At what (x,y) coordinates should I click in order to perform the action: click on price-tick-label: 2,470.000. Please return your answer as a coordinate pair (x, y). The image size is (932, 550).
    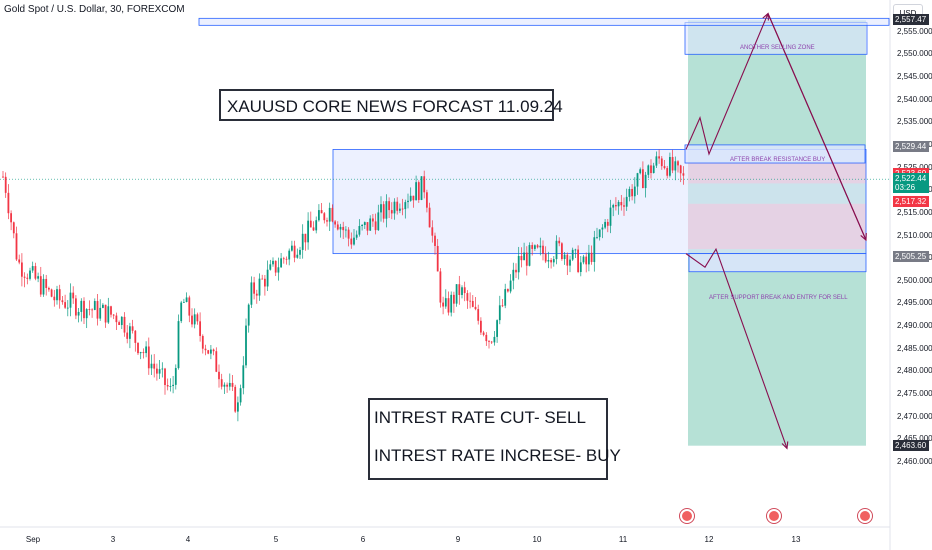
    Looking at the image, I should click on (914, 416).